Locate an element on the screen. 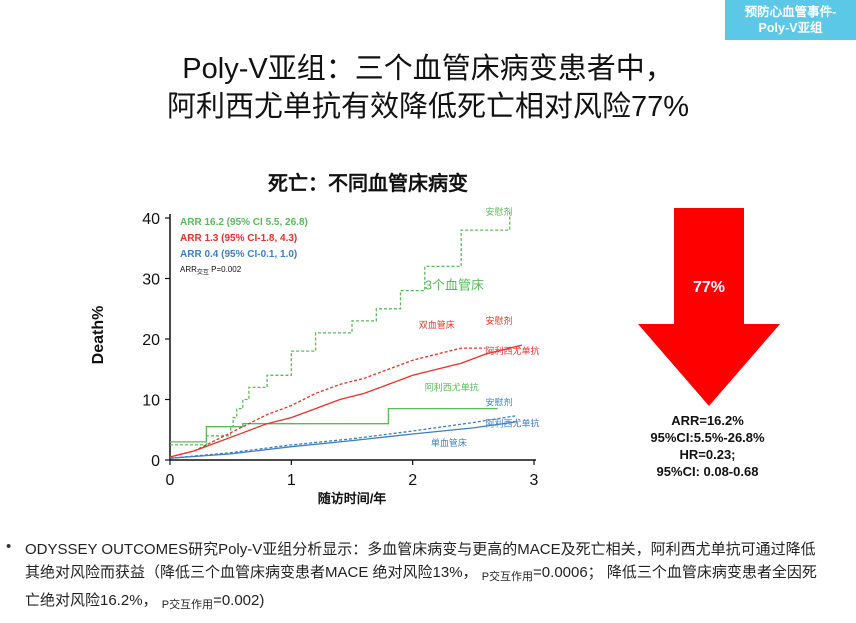  stat-hr-ci: 95%CI: 0.08-0.68 is located at coordinates (707, 471).